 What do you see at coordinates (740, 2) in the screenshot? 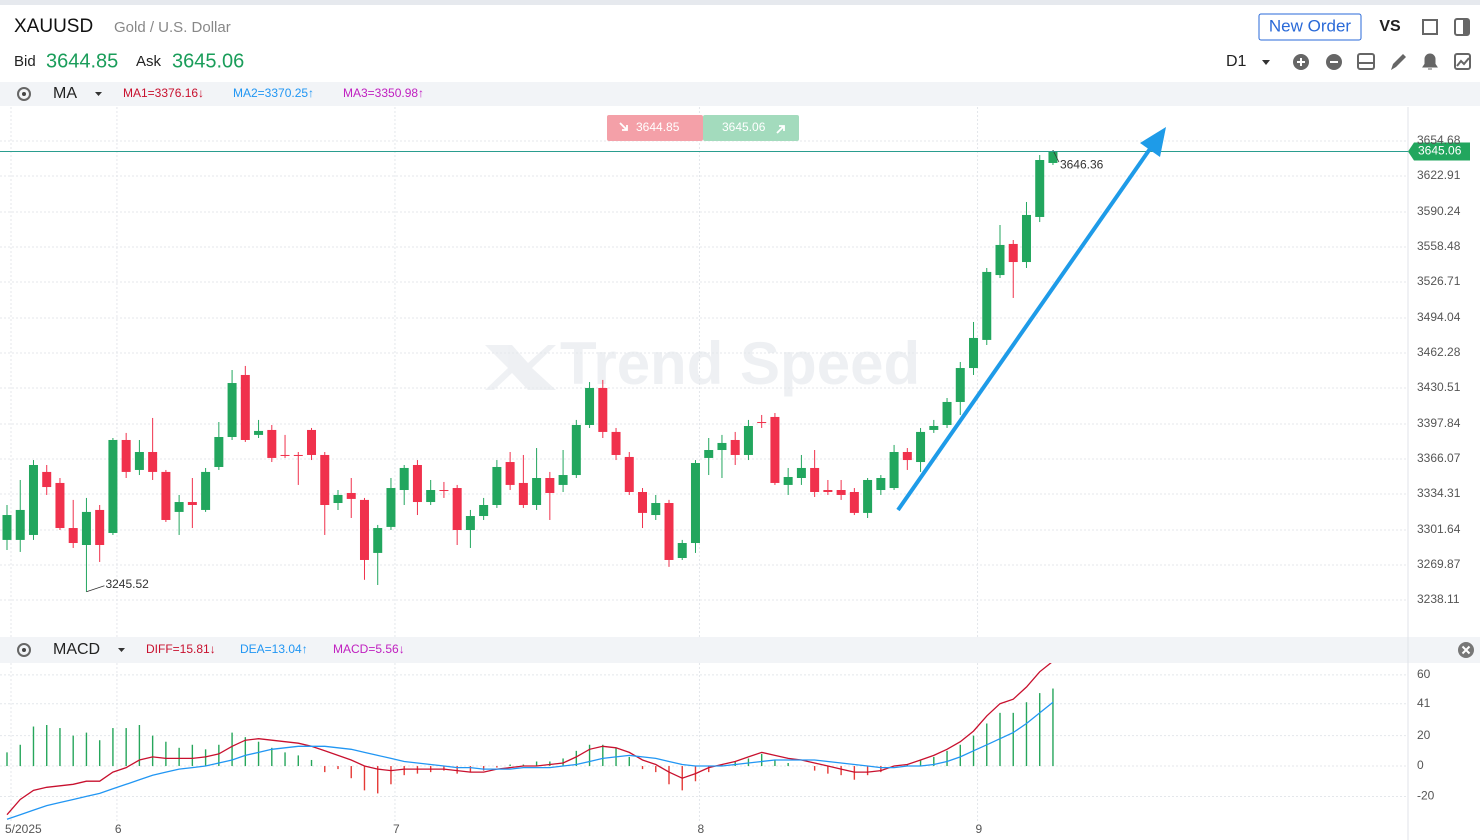
I see `top-strip` at bounding box center [740, 2].